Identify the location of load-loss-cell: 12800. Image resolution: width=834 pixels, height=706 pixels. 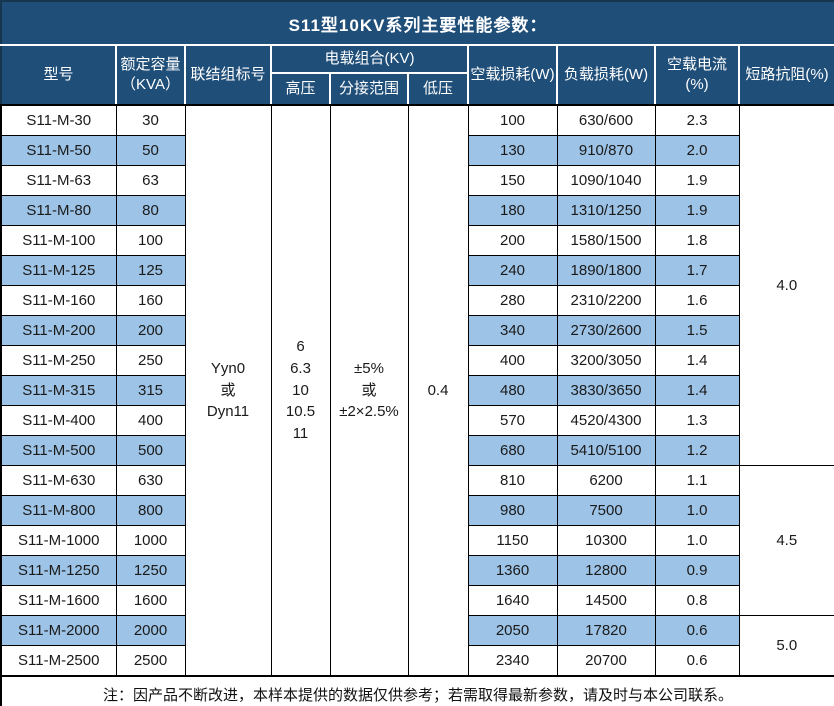
(606, 570).